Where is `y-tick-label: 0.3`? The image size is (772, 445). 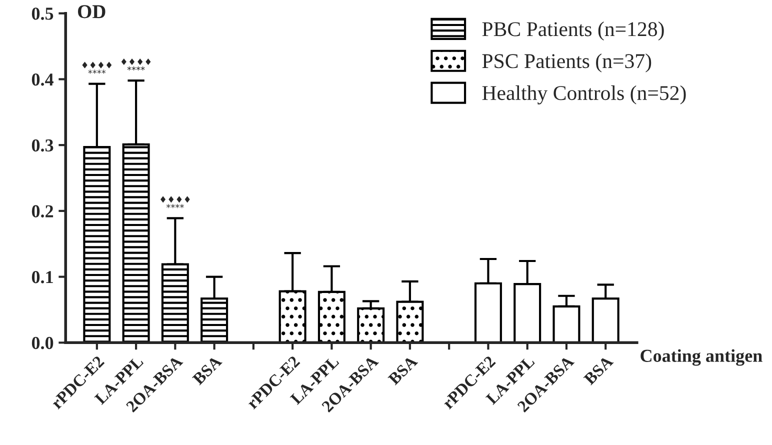 y-tick-label: 0.3 is located at coordinates (43, 145).